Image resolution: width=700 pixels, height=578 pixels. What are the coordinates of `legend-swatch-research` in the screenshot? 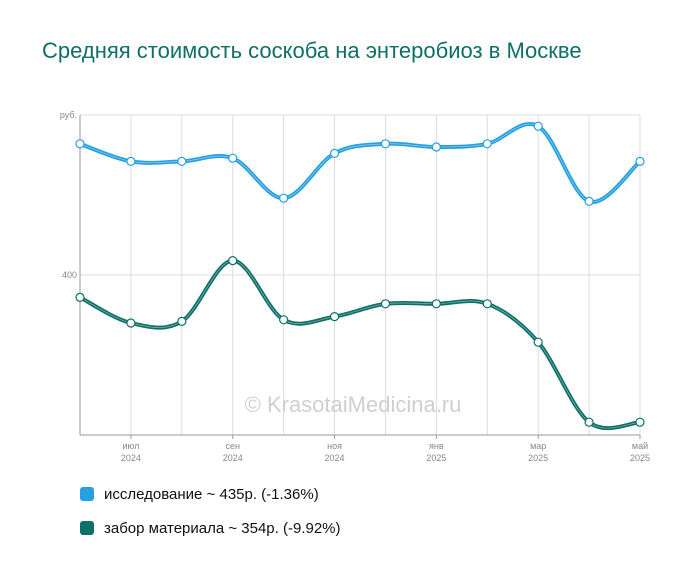 It's located at (87, 494).